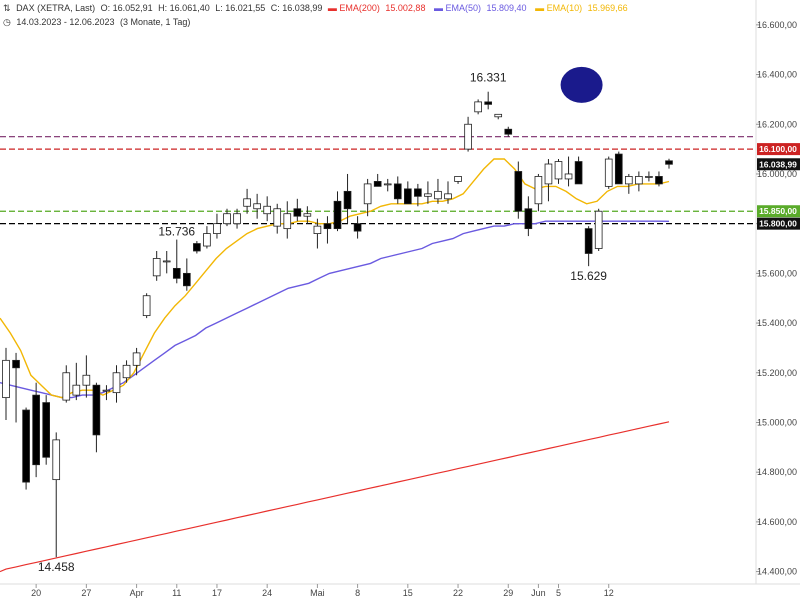 This screenshot has height=600, width=800. What do you see at coordinates (581, 8) in the screenshot?
I see `ema10-legend: ▬ EMA(10) 15.969,66` at bounding box center [581, 8].